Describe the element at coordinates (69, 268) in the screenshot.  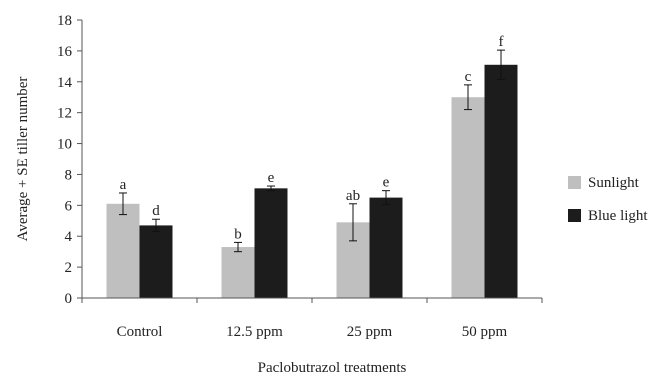
I see `y-tick-label: 2` at that location.